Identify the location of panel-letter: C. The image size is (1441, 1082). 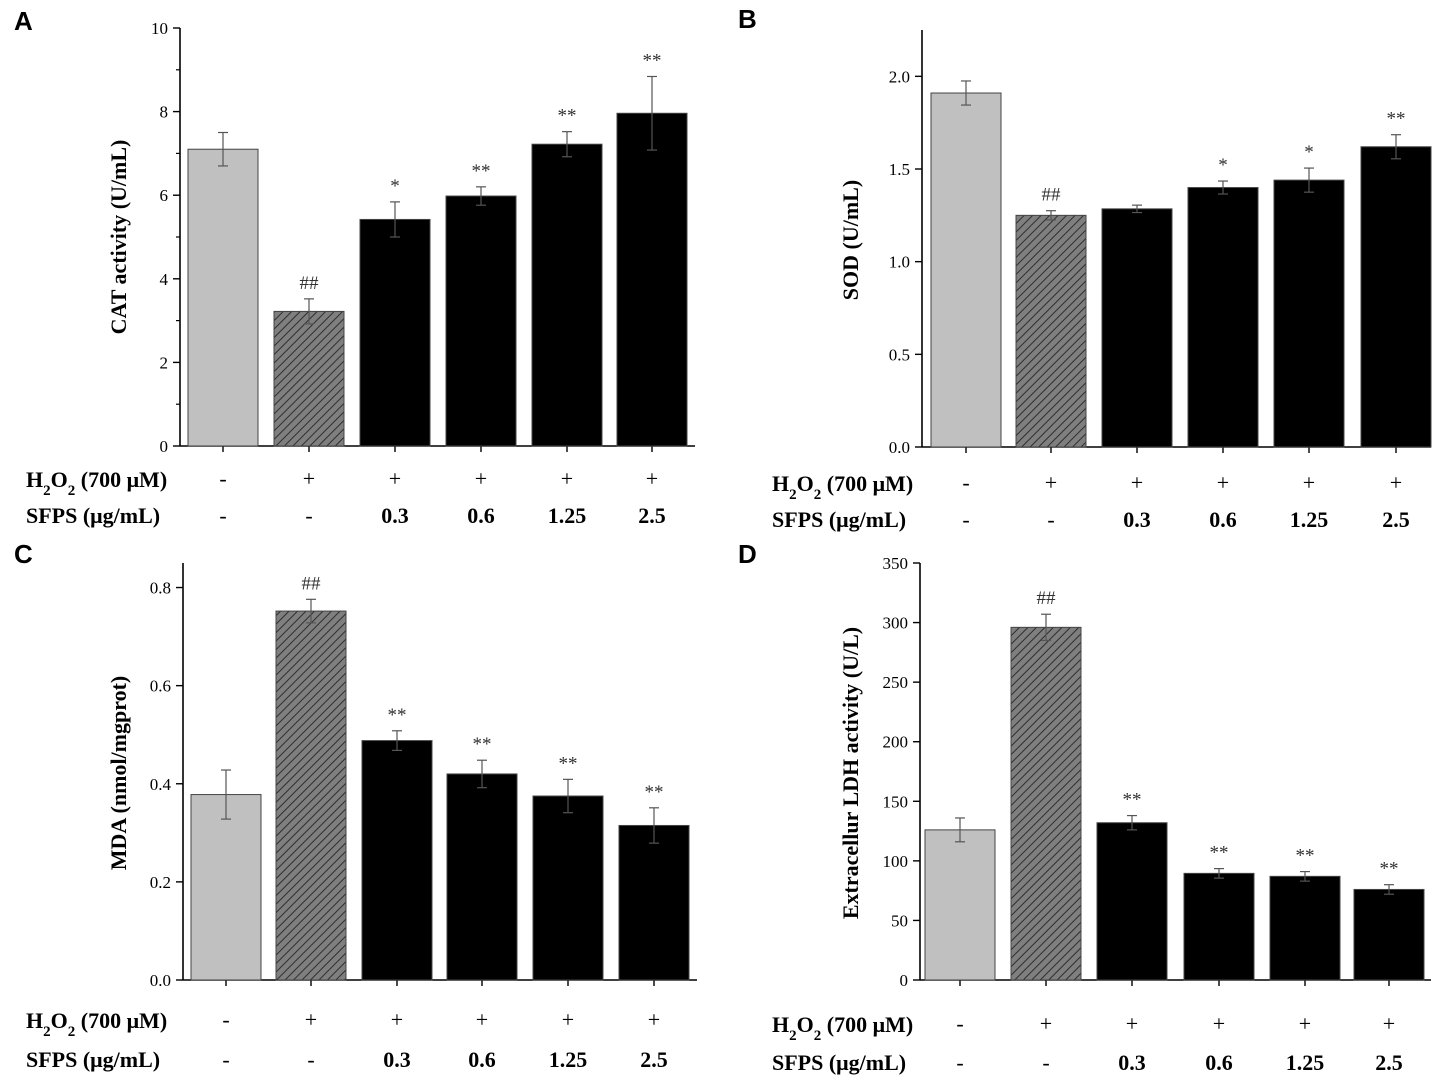
(23, 554).